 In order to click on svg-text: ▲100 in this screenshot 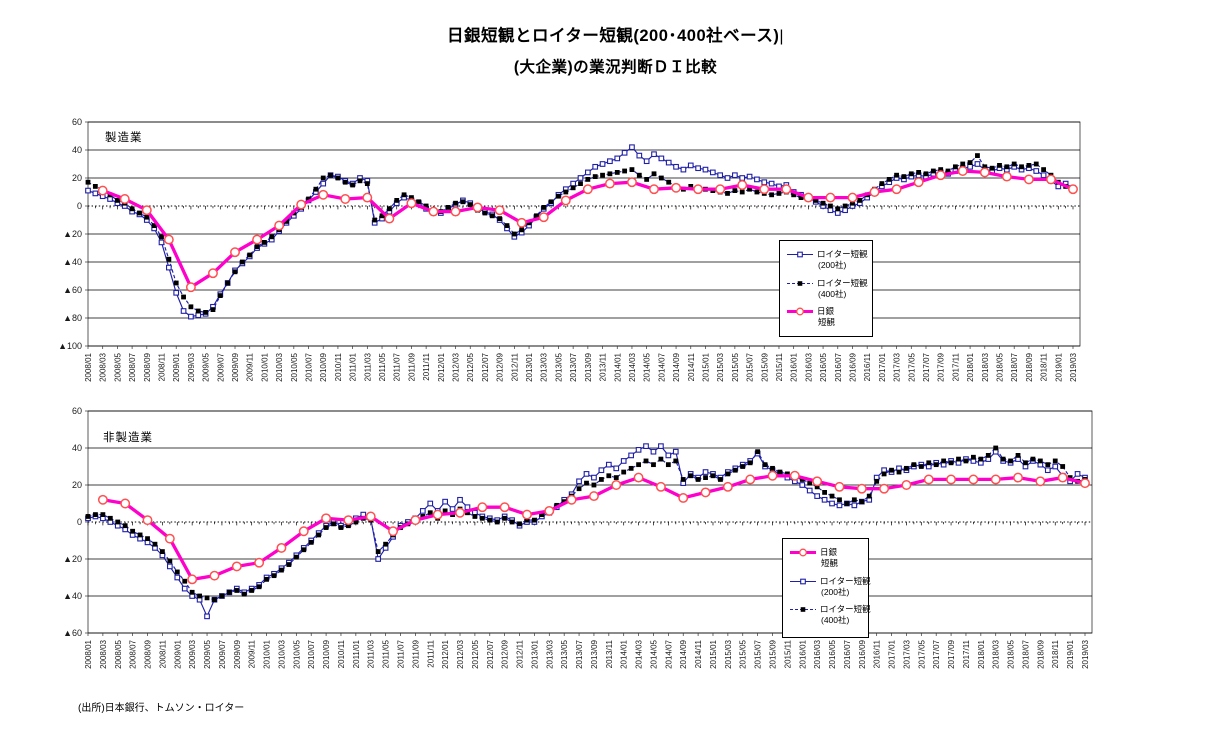, I will do `click(70, 346)`.